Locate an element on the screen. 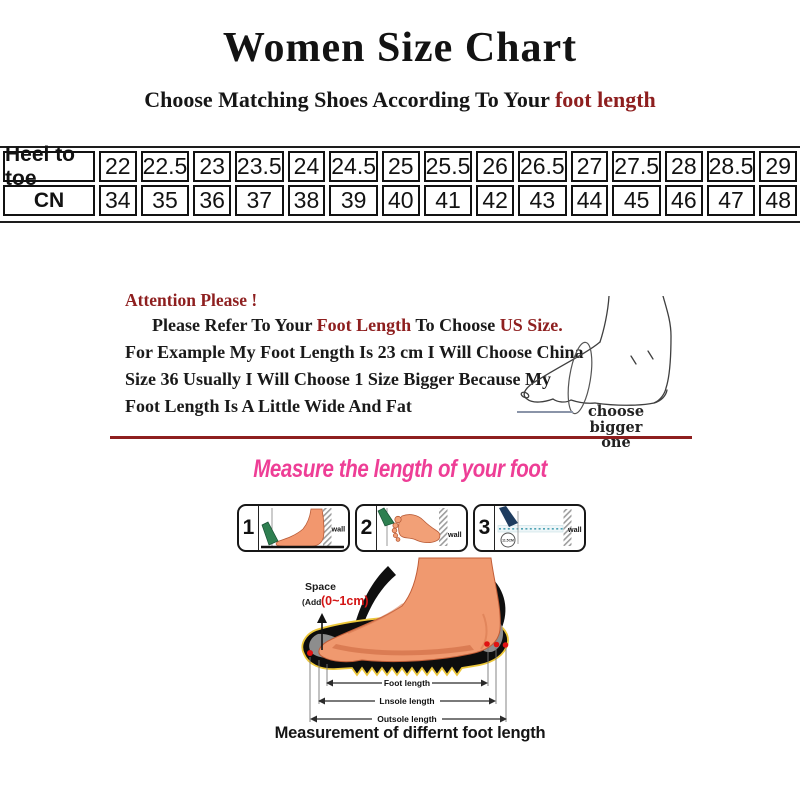 The image size is (800, 800). sketch-leg-front is located at coordinates (604, 319).